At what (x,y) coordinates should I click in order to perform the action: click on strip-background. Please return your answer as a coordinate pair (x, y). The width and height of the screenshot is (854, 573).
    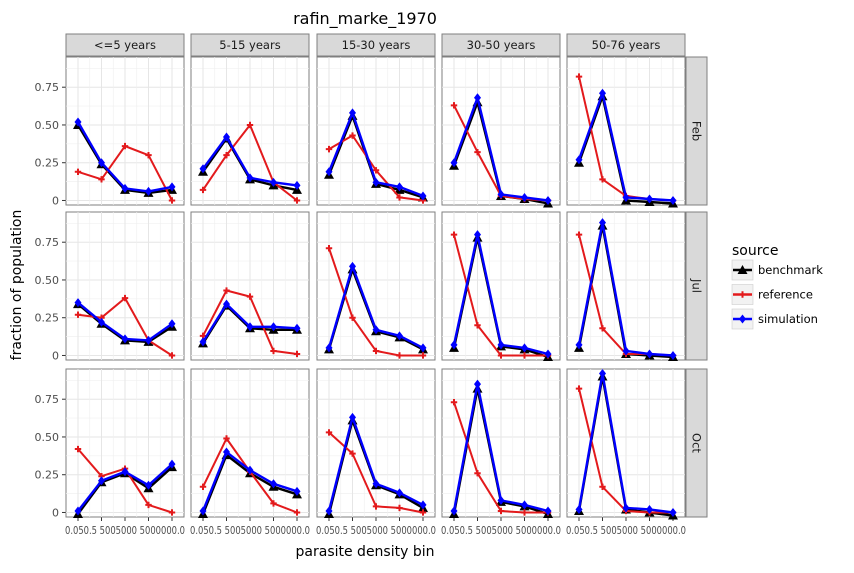
    Looking at the image, I should click on (696, 443).